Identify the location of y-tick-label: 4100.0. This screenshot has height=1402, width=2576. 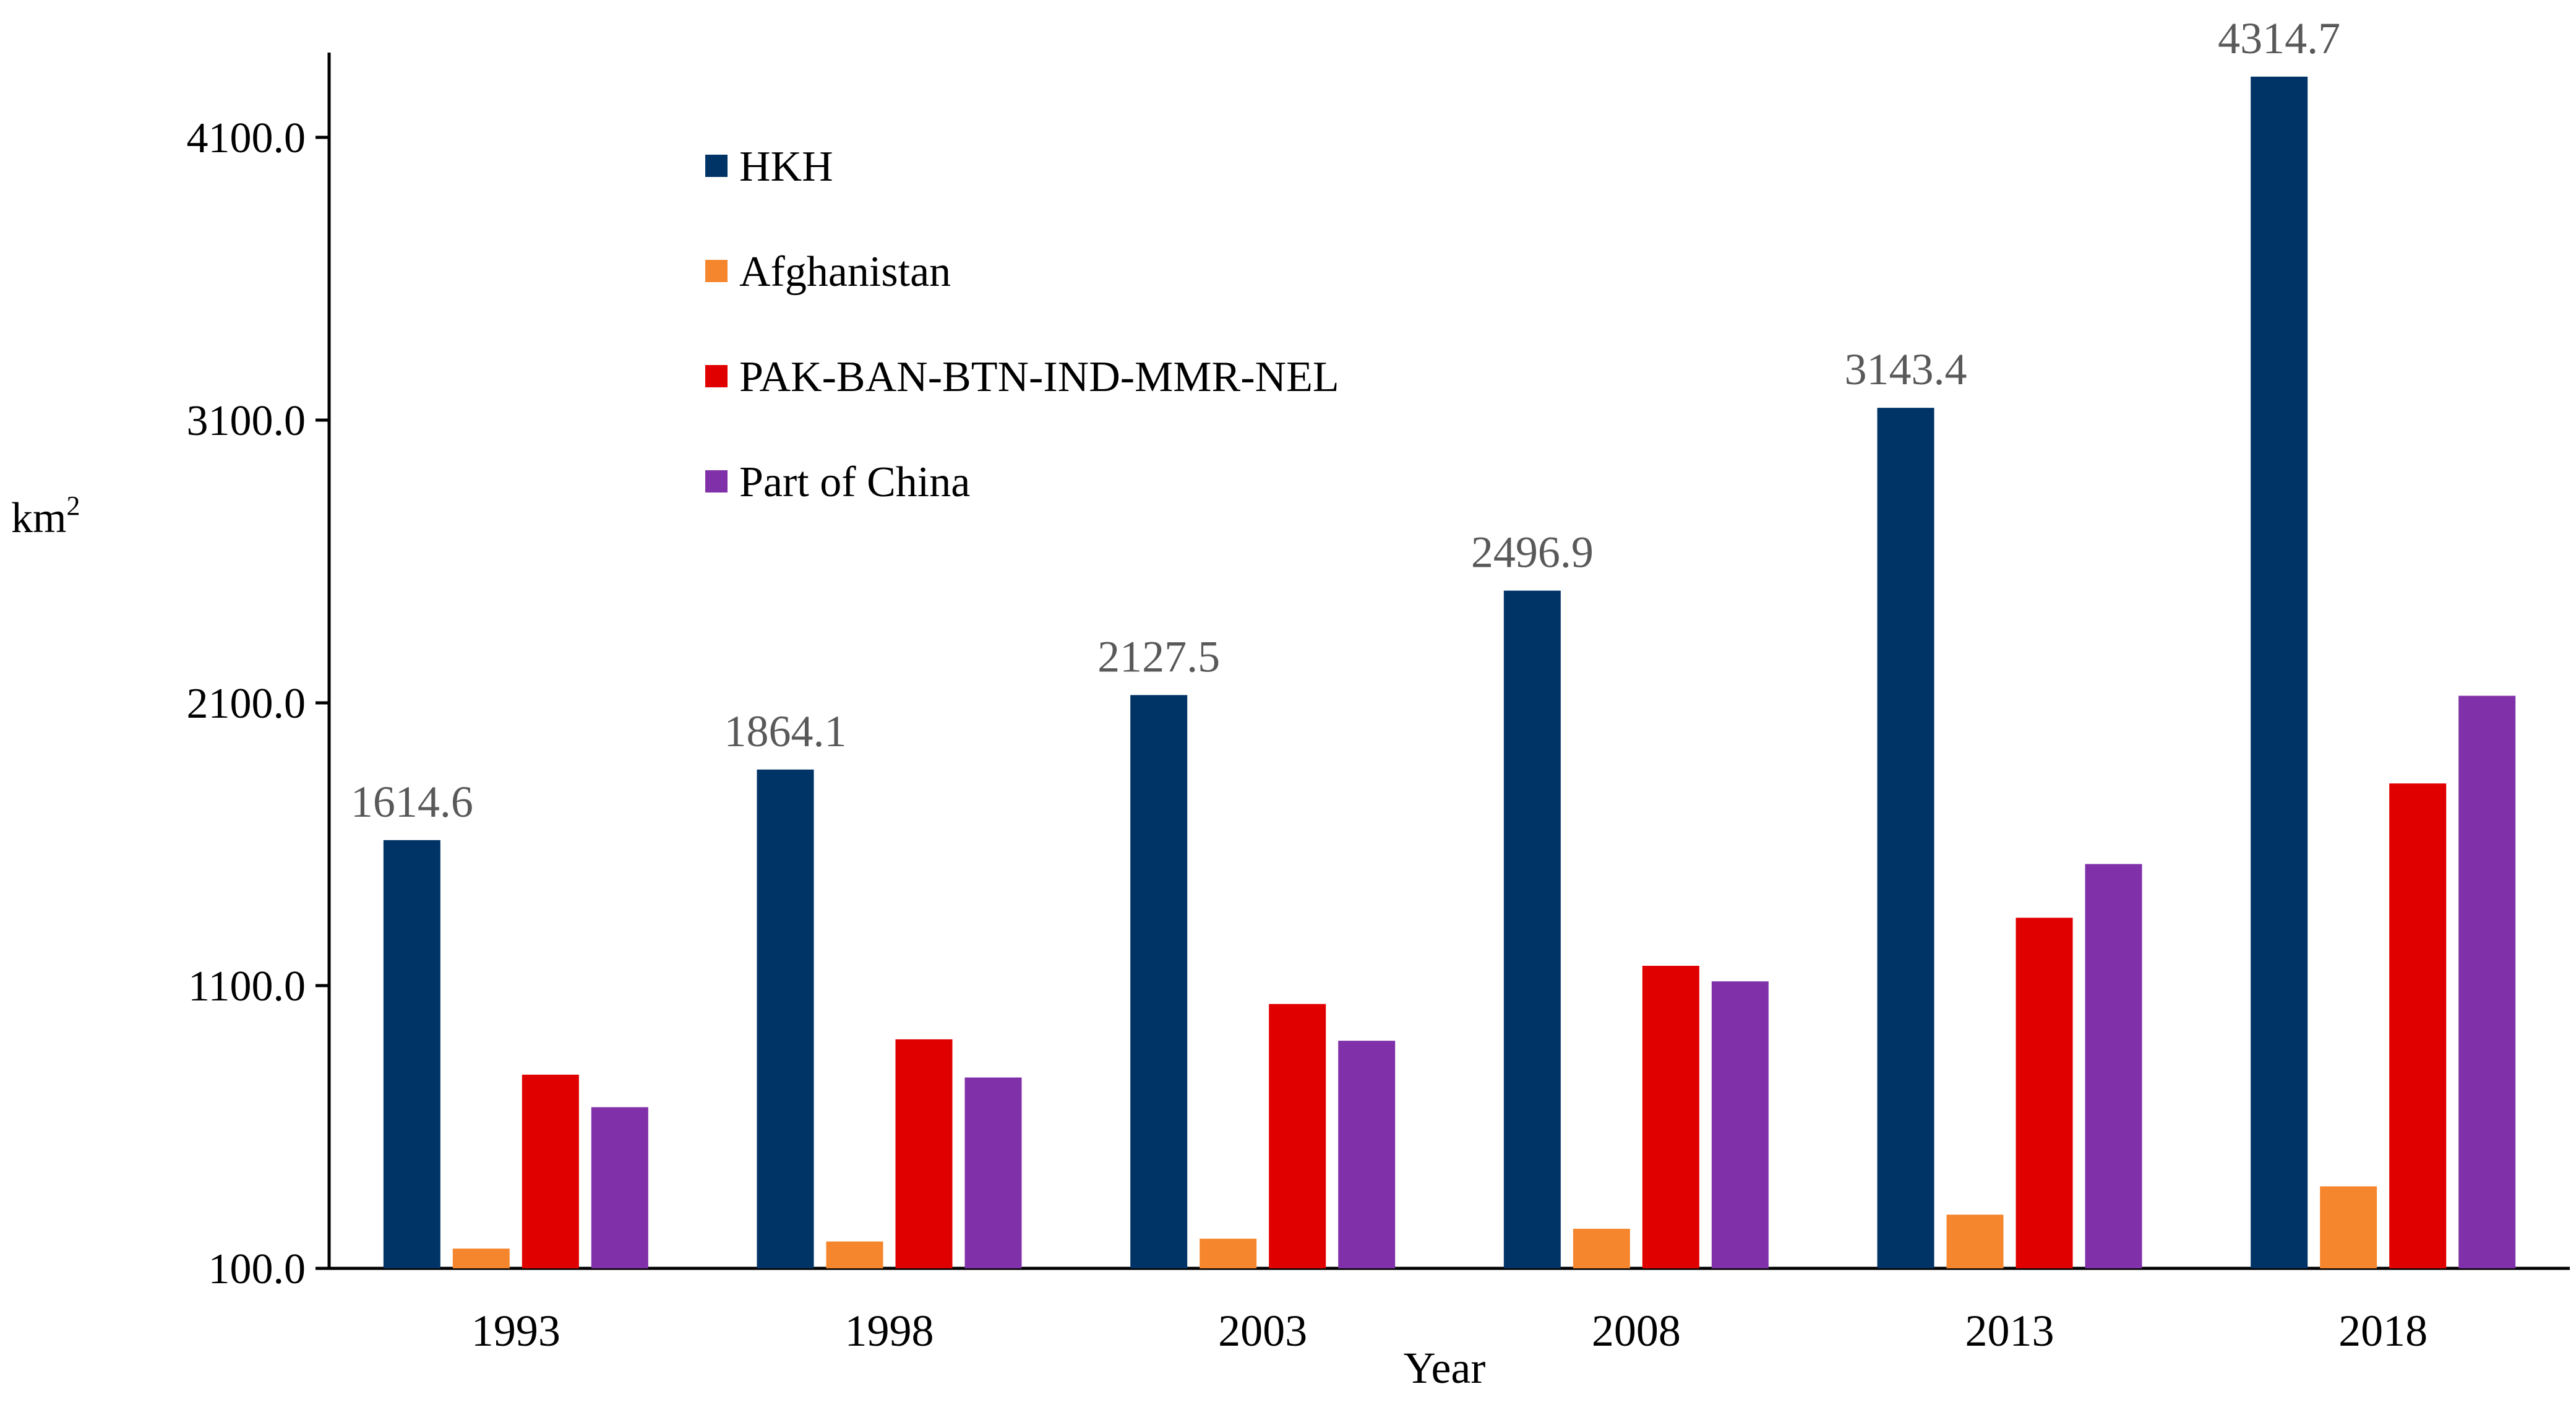
(246, 138).